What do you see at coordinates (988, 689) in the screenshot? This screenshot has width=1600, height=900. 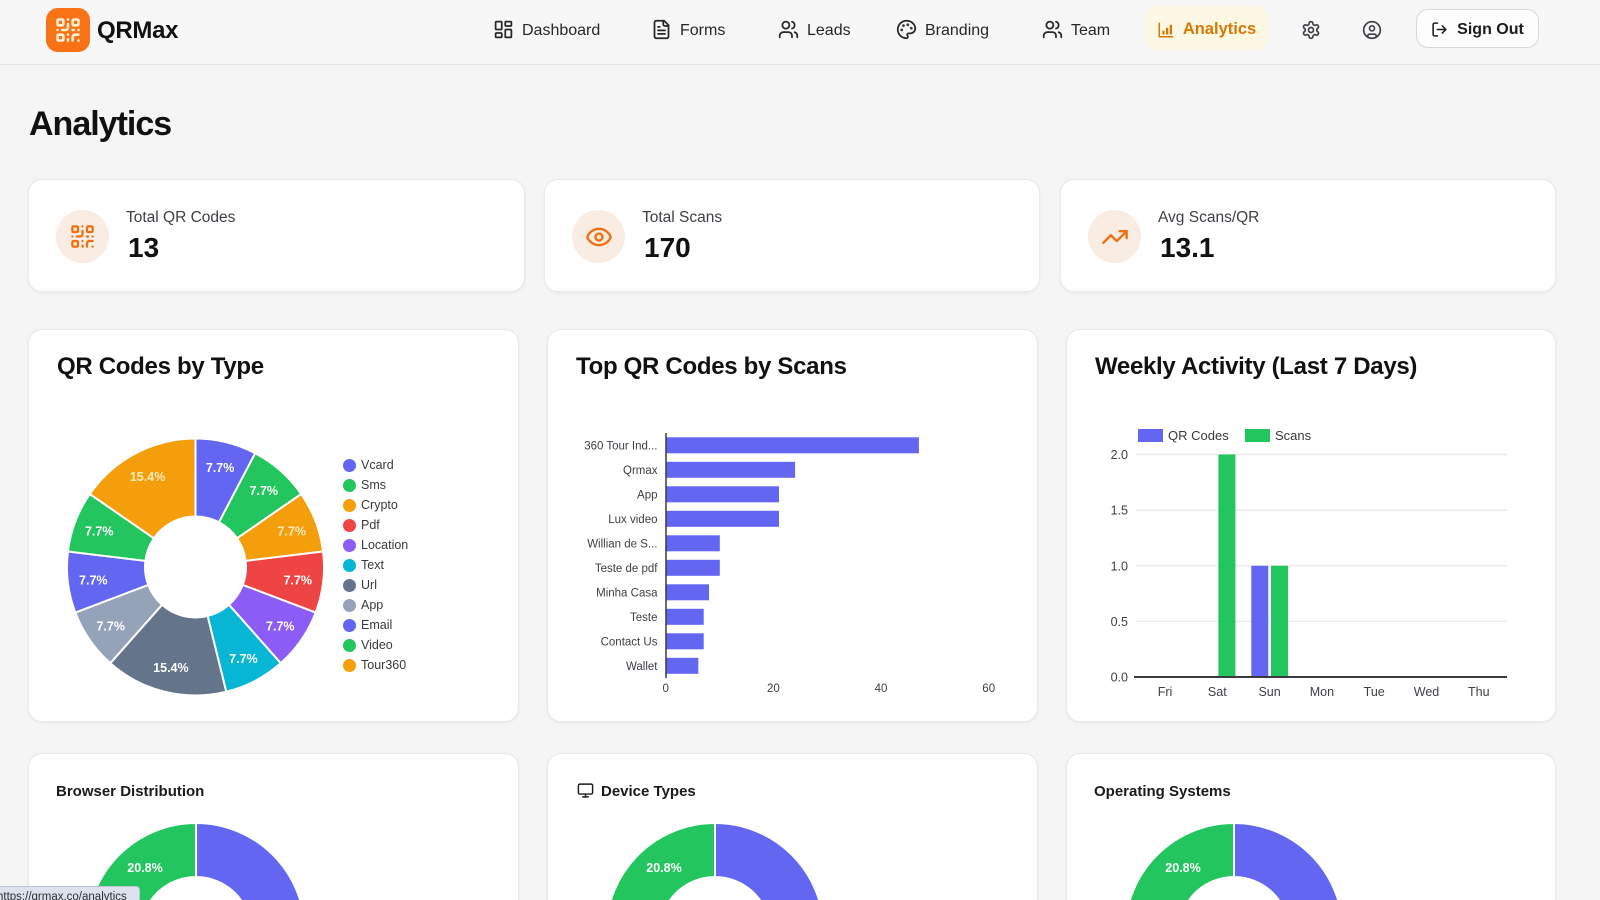 I see `svg-text: 60` at bounding box center [988, 689].